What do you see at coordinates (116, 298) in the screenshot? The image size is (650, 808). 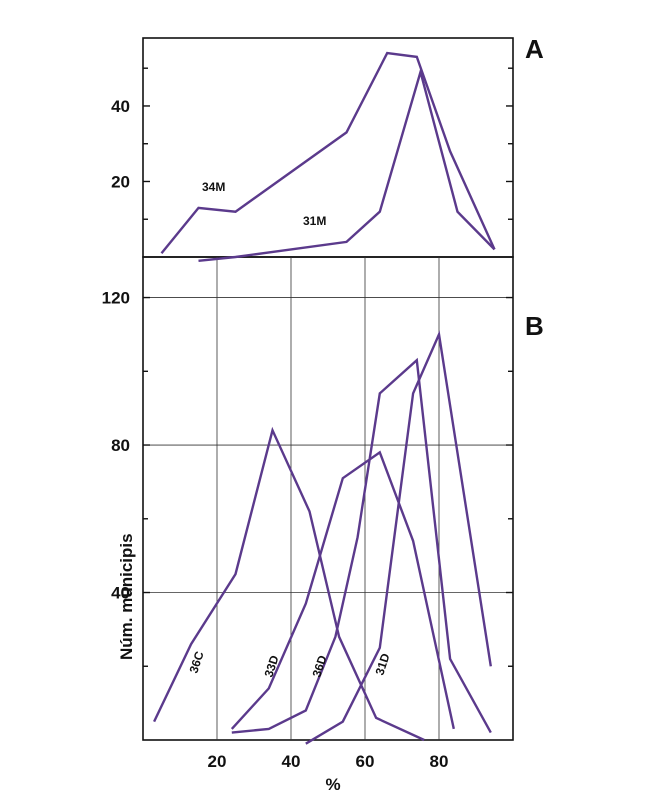 I see `y-tick-label: 120` at bounding box center [116, 298].